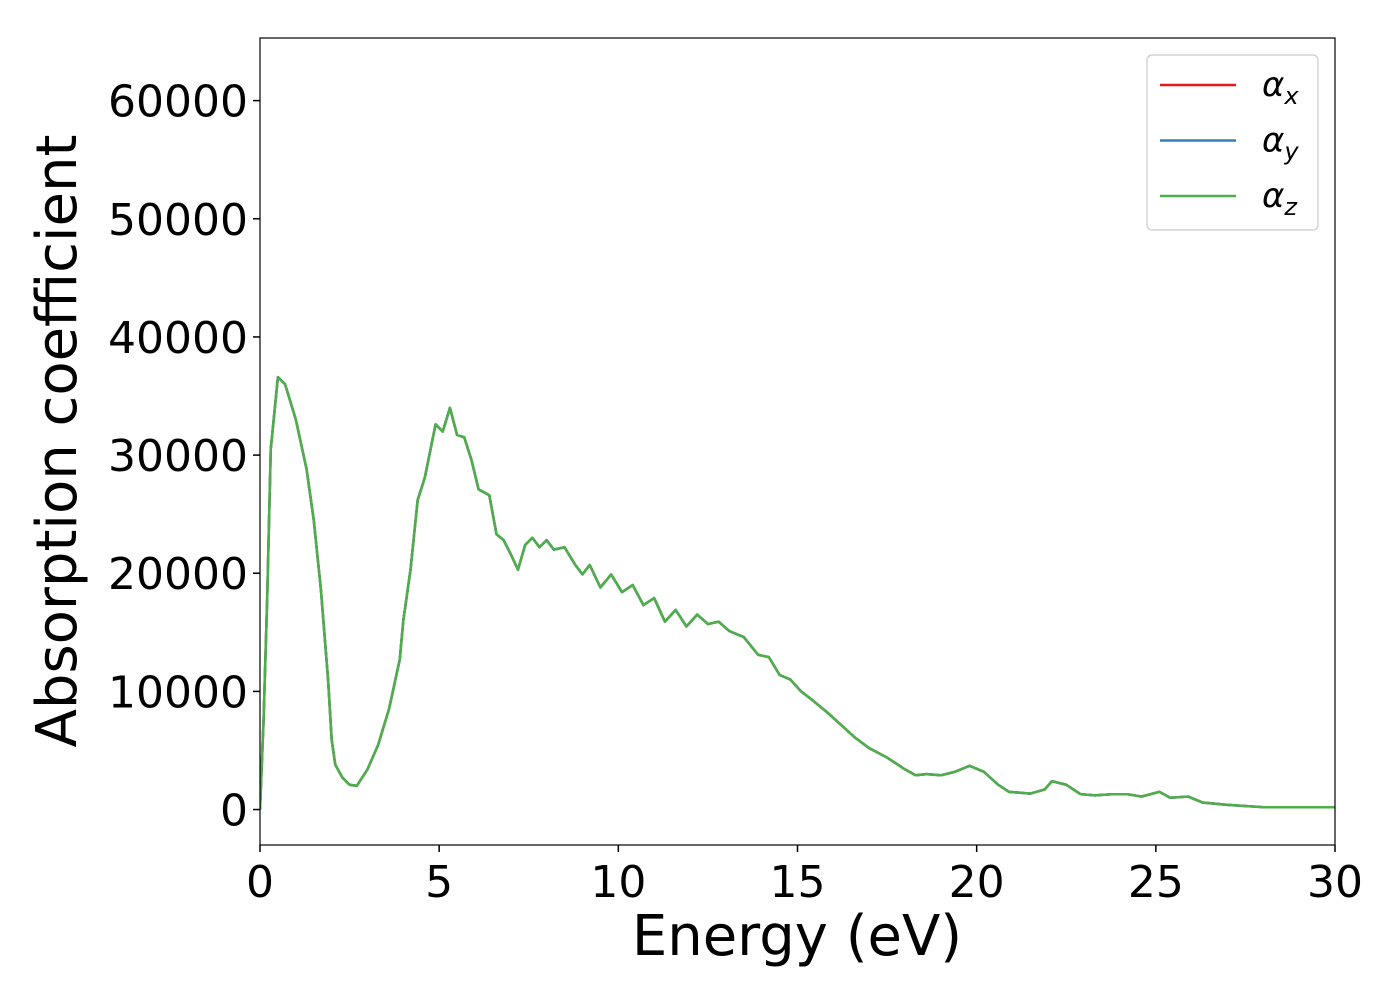  What do you see at coordinates (178, 574) in the screenshot?
I see `y-tick-label: 20000` at bounding box center [178, 574].